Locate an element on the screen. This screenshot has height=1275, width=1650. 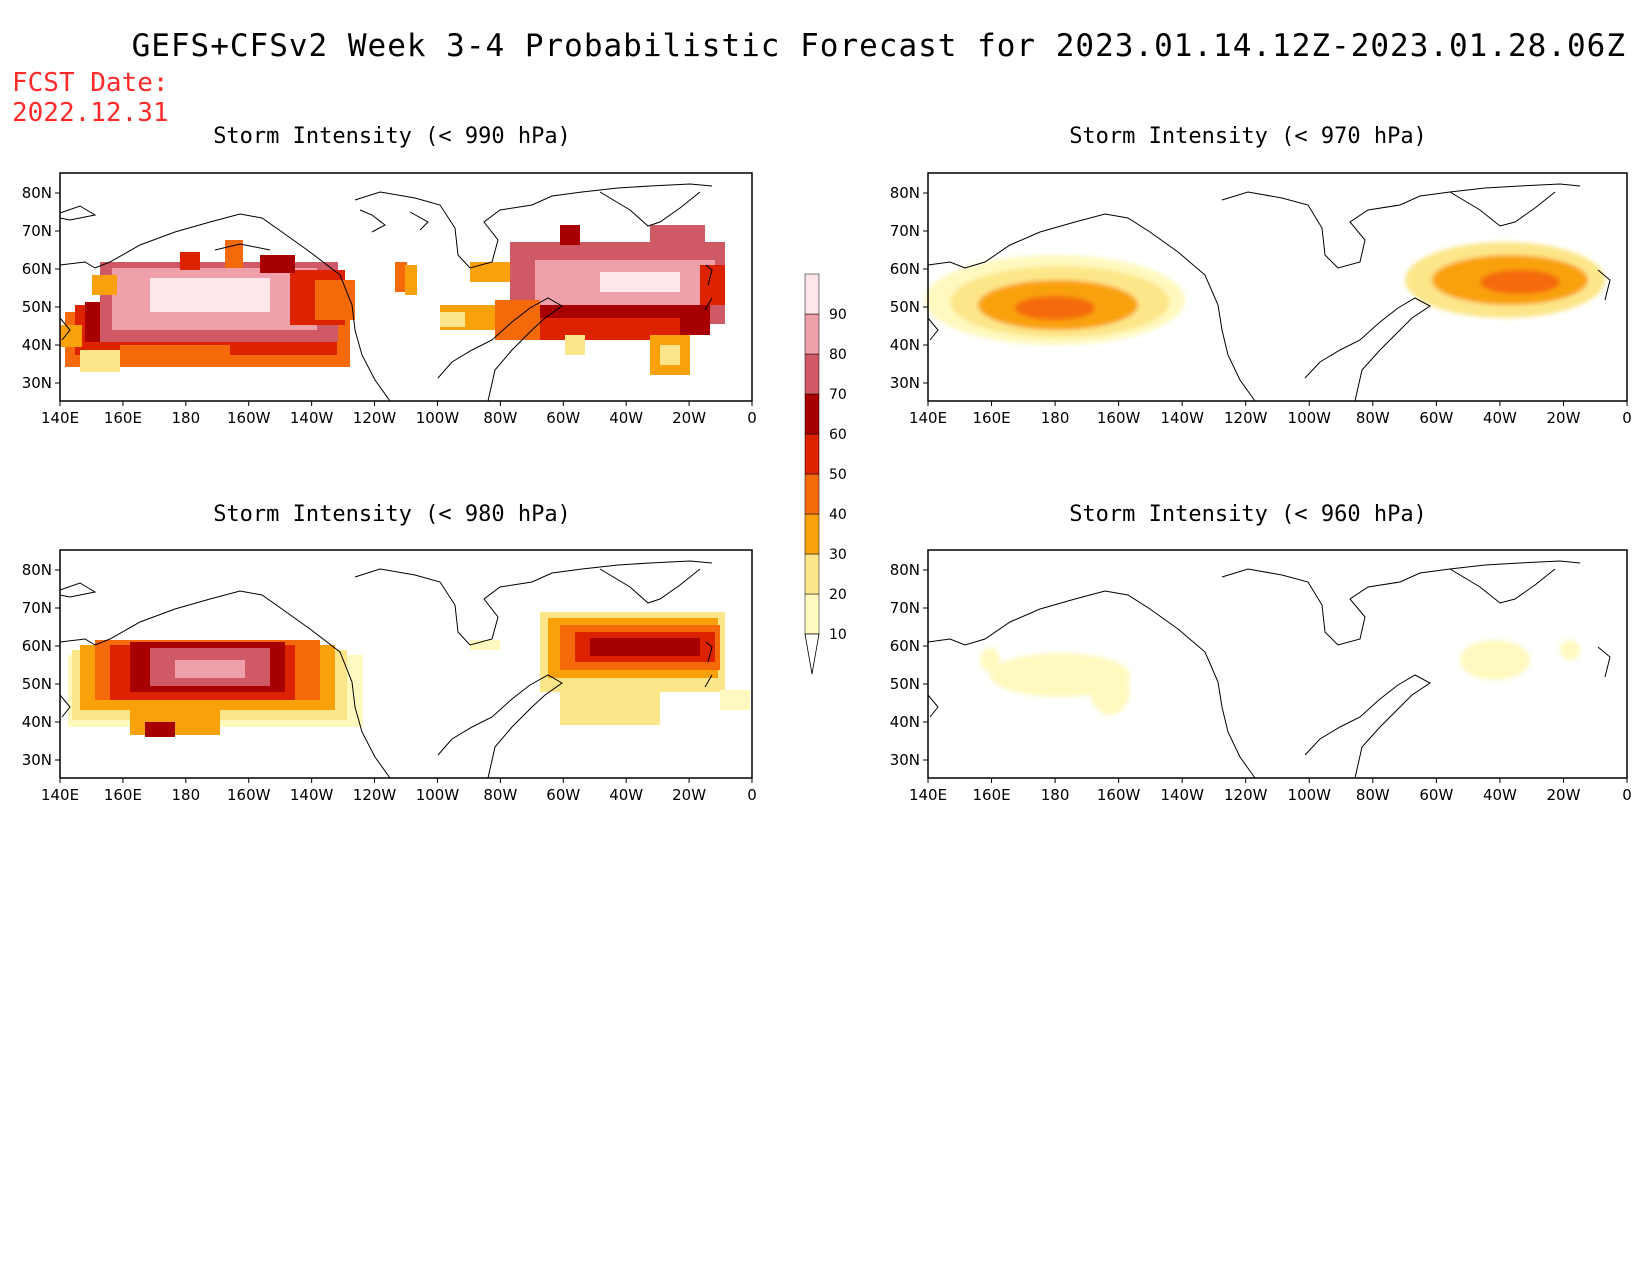
colorbar-label: 40 is located at coordinates (838, 515).